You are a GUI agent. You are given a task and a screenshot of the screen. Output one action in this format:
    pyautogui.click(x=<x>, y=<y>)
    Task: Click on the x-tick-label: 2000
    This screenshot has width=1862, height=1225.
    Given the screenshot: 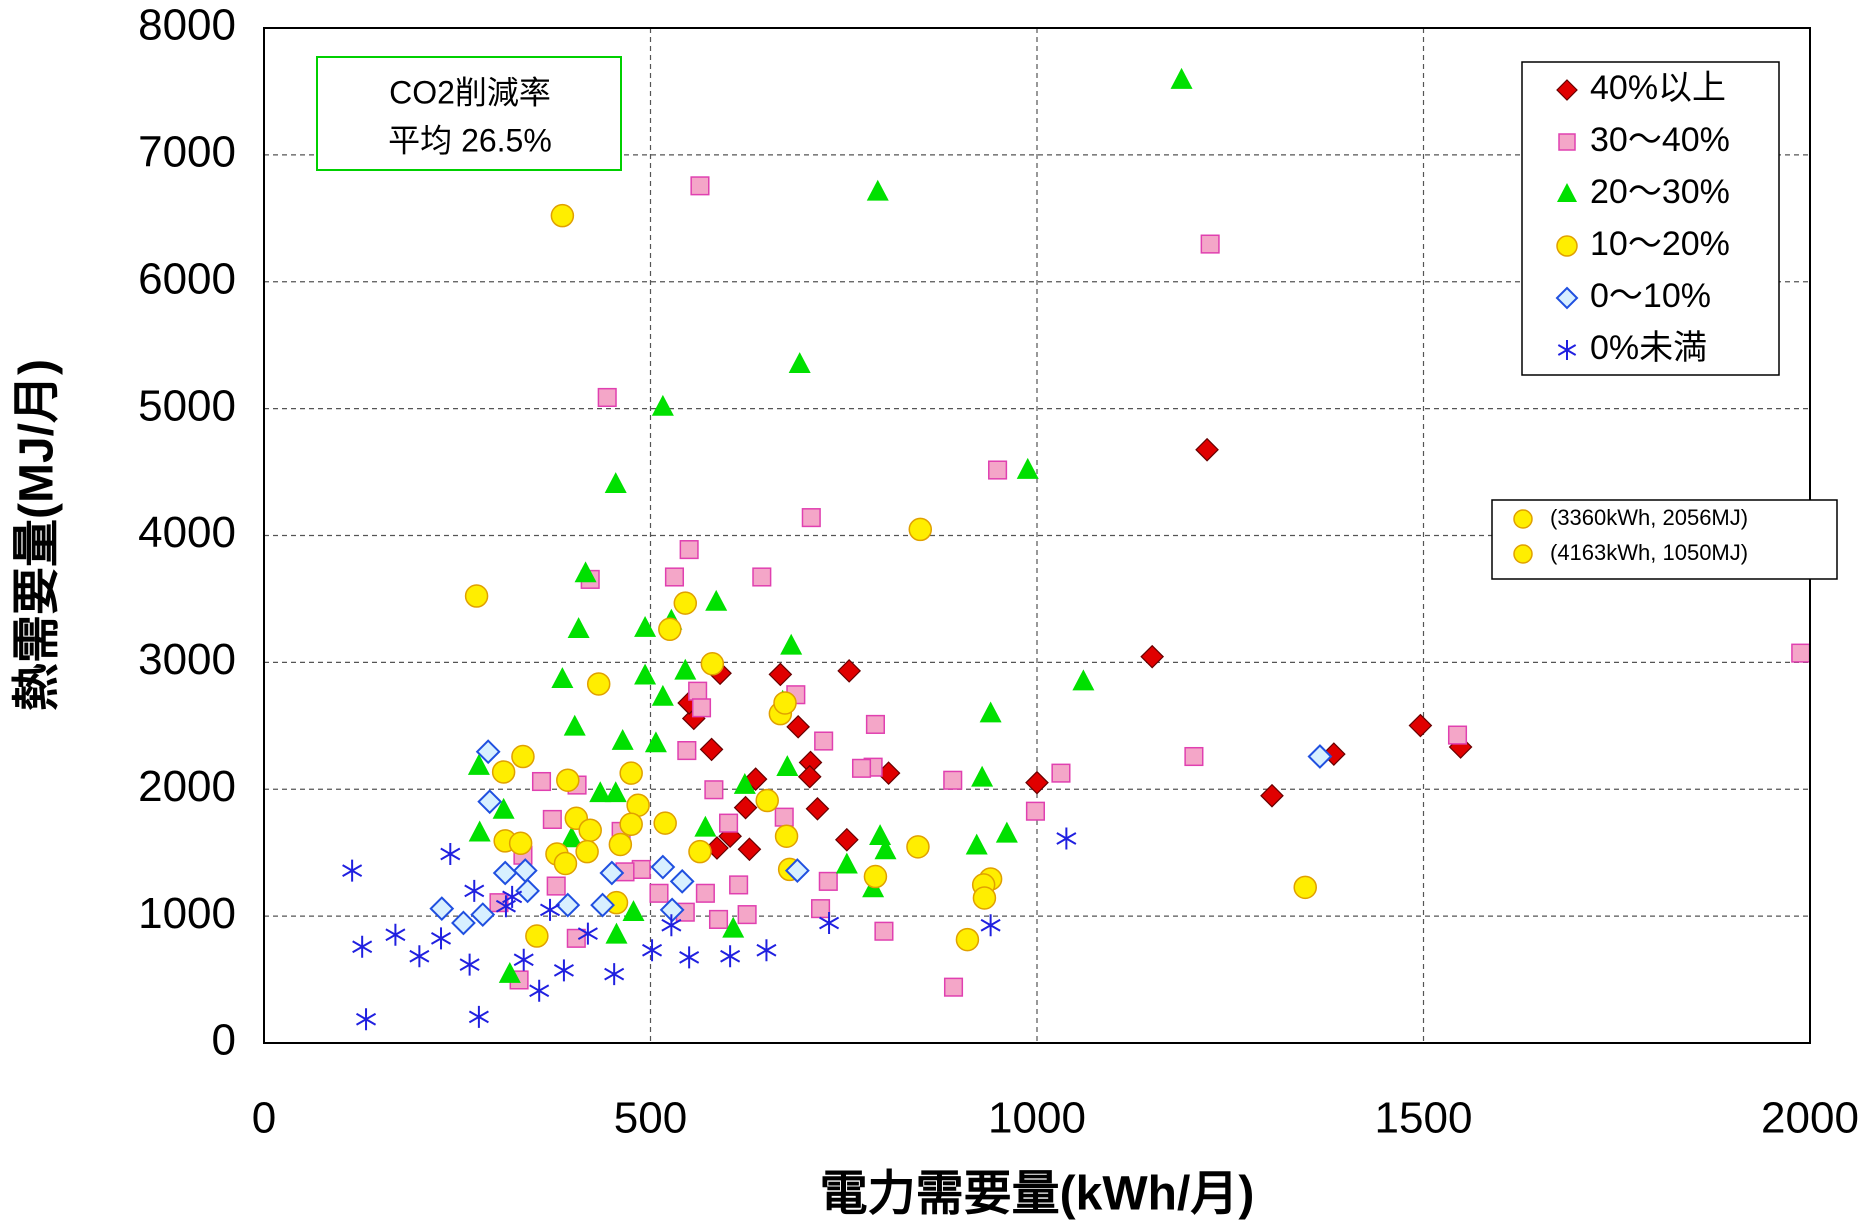 What is the action you would take?
    pyautogui.click(x=1810, y=1118)
    